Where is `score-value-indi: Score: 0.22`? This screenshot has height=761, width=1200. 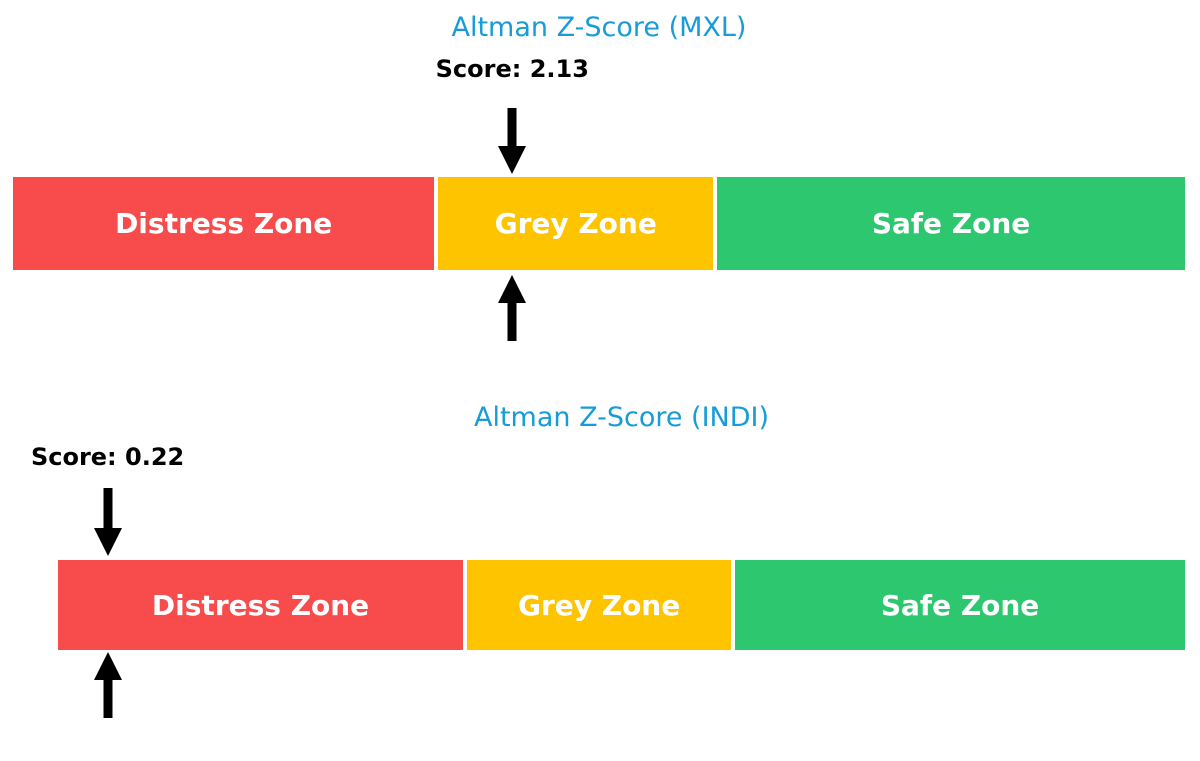
score-value-indi: Score: 0.22 is located at coordinates (107, 457).